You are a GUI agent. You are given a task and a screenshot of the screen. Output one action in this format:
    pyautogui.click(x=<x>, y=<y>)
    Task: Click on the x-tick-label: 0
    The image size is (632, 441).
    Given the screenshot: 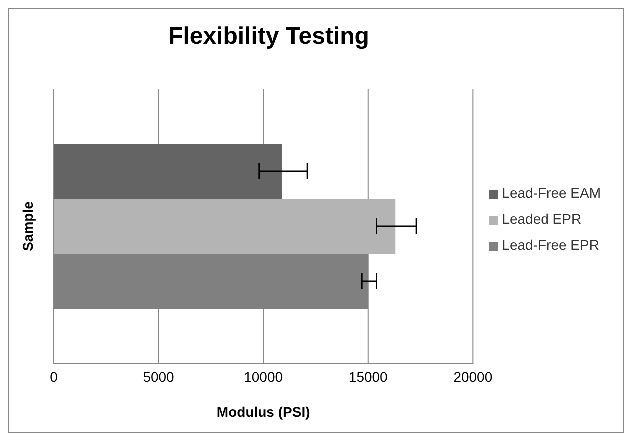 What is the action you would take?
    pyautogui.click(x=54, y=376)
    